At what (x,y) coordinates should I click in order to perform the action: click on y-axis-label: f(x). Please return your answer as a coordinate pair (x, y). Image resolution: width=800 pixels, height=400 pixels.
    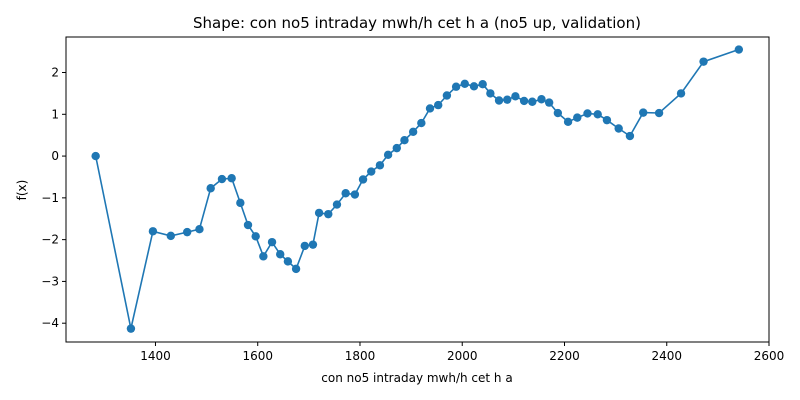
    Looking at the image, I should click on (22, 190).